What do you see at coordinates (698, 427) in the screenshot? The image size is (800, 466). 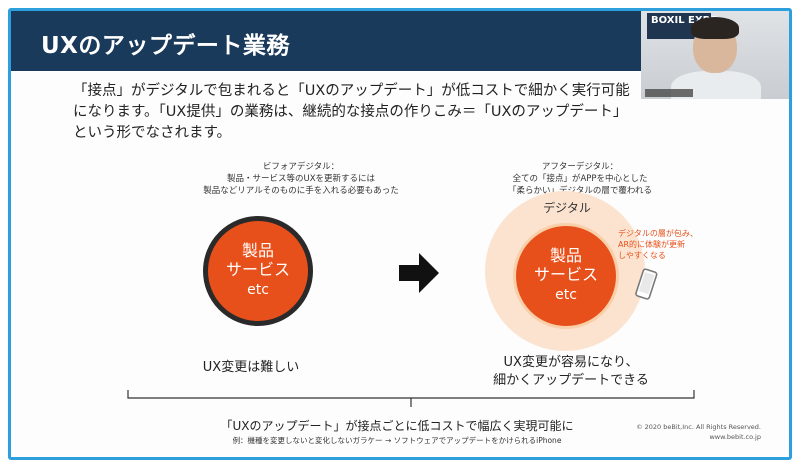 I see `copyright-line1: © 2020 beBit,Inc. All Rights Reserved.` at bounding box center [698, 427].